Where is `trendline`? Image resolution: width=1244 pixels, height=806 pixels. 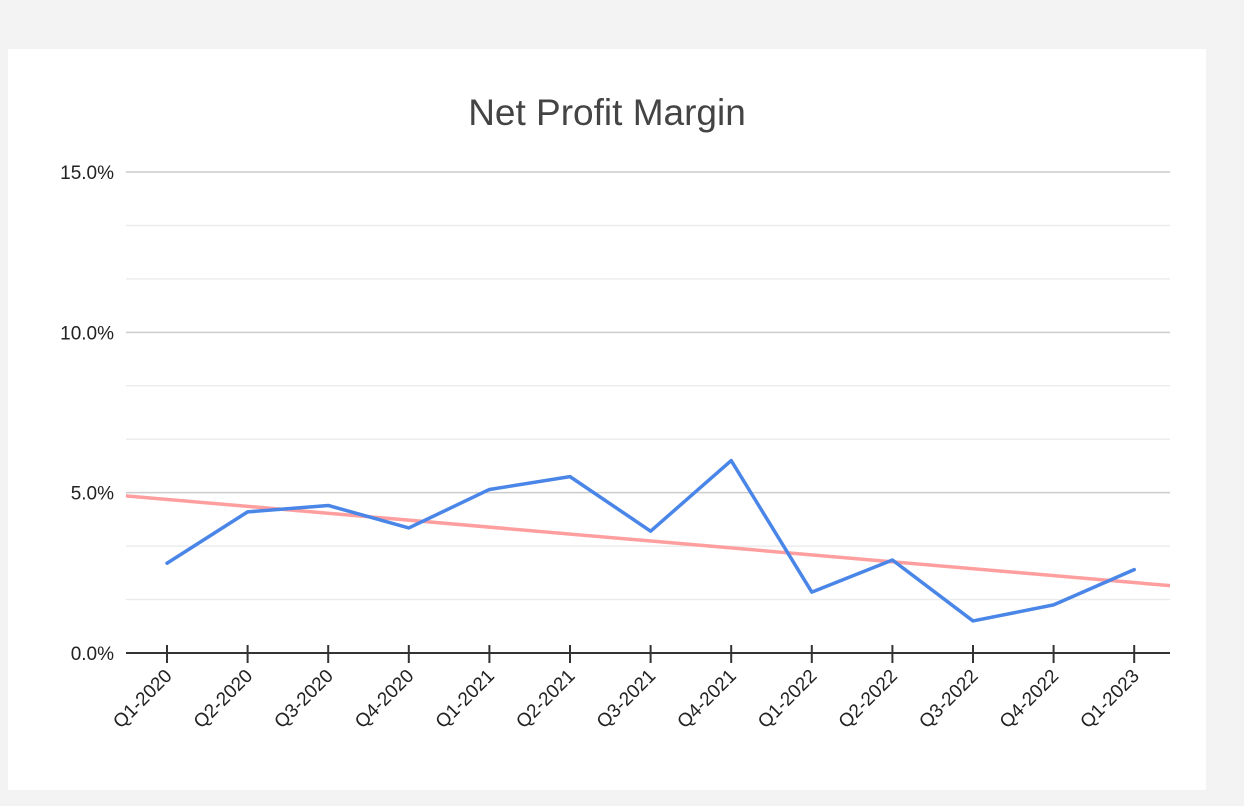
trendline is located at coordinates (648, 541).